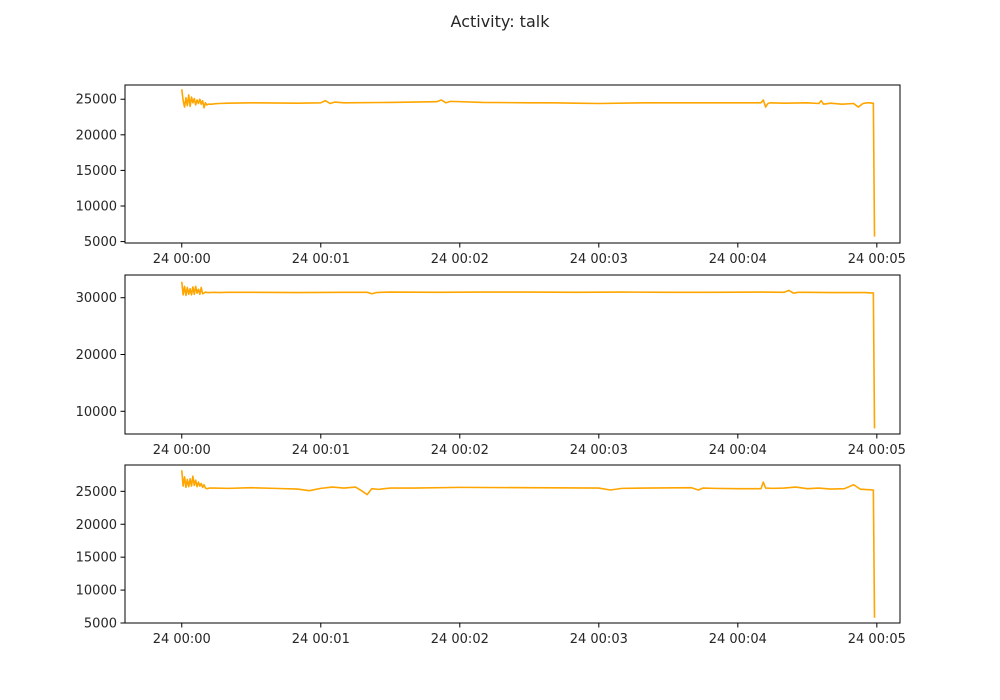  I want to click on figure-suptitle: Activity: talk, so click(501, 21).